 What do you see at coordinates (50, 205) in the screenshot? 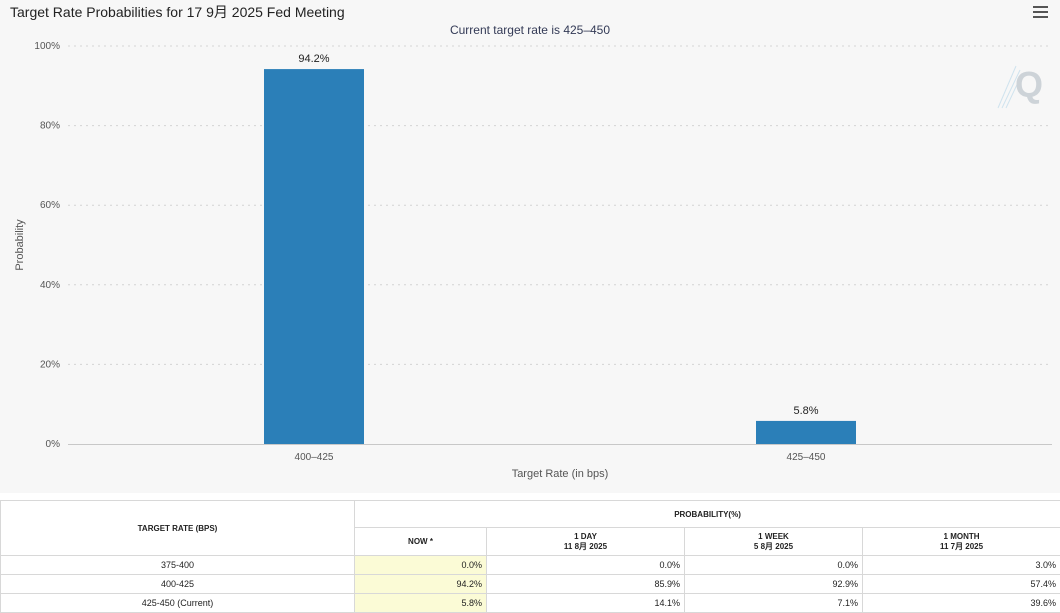
I see `y-tick-label: 60%` at bounding box center [50, 205].